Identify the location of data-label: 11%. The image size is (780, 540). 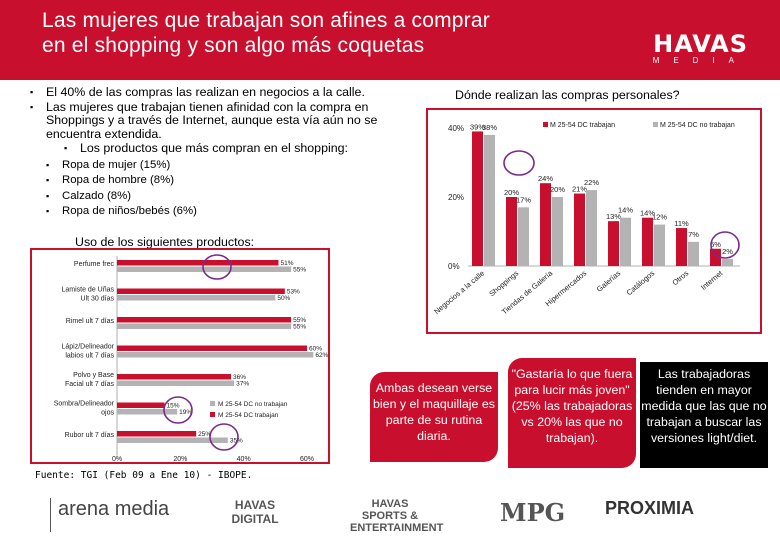
(681, 223).